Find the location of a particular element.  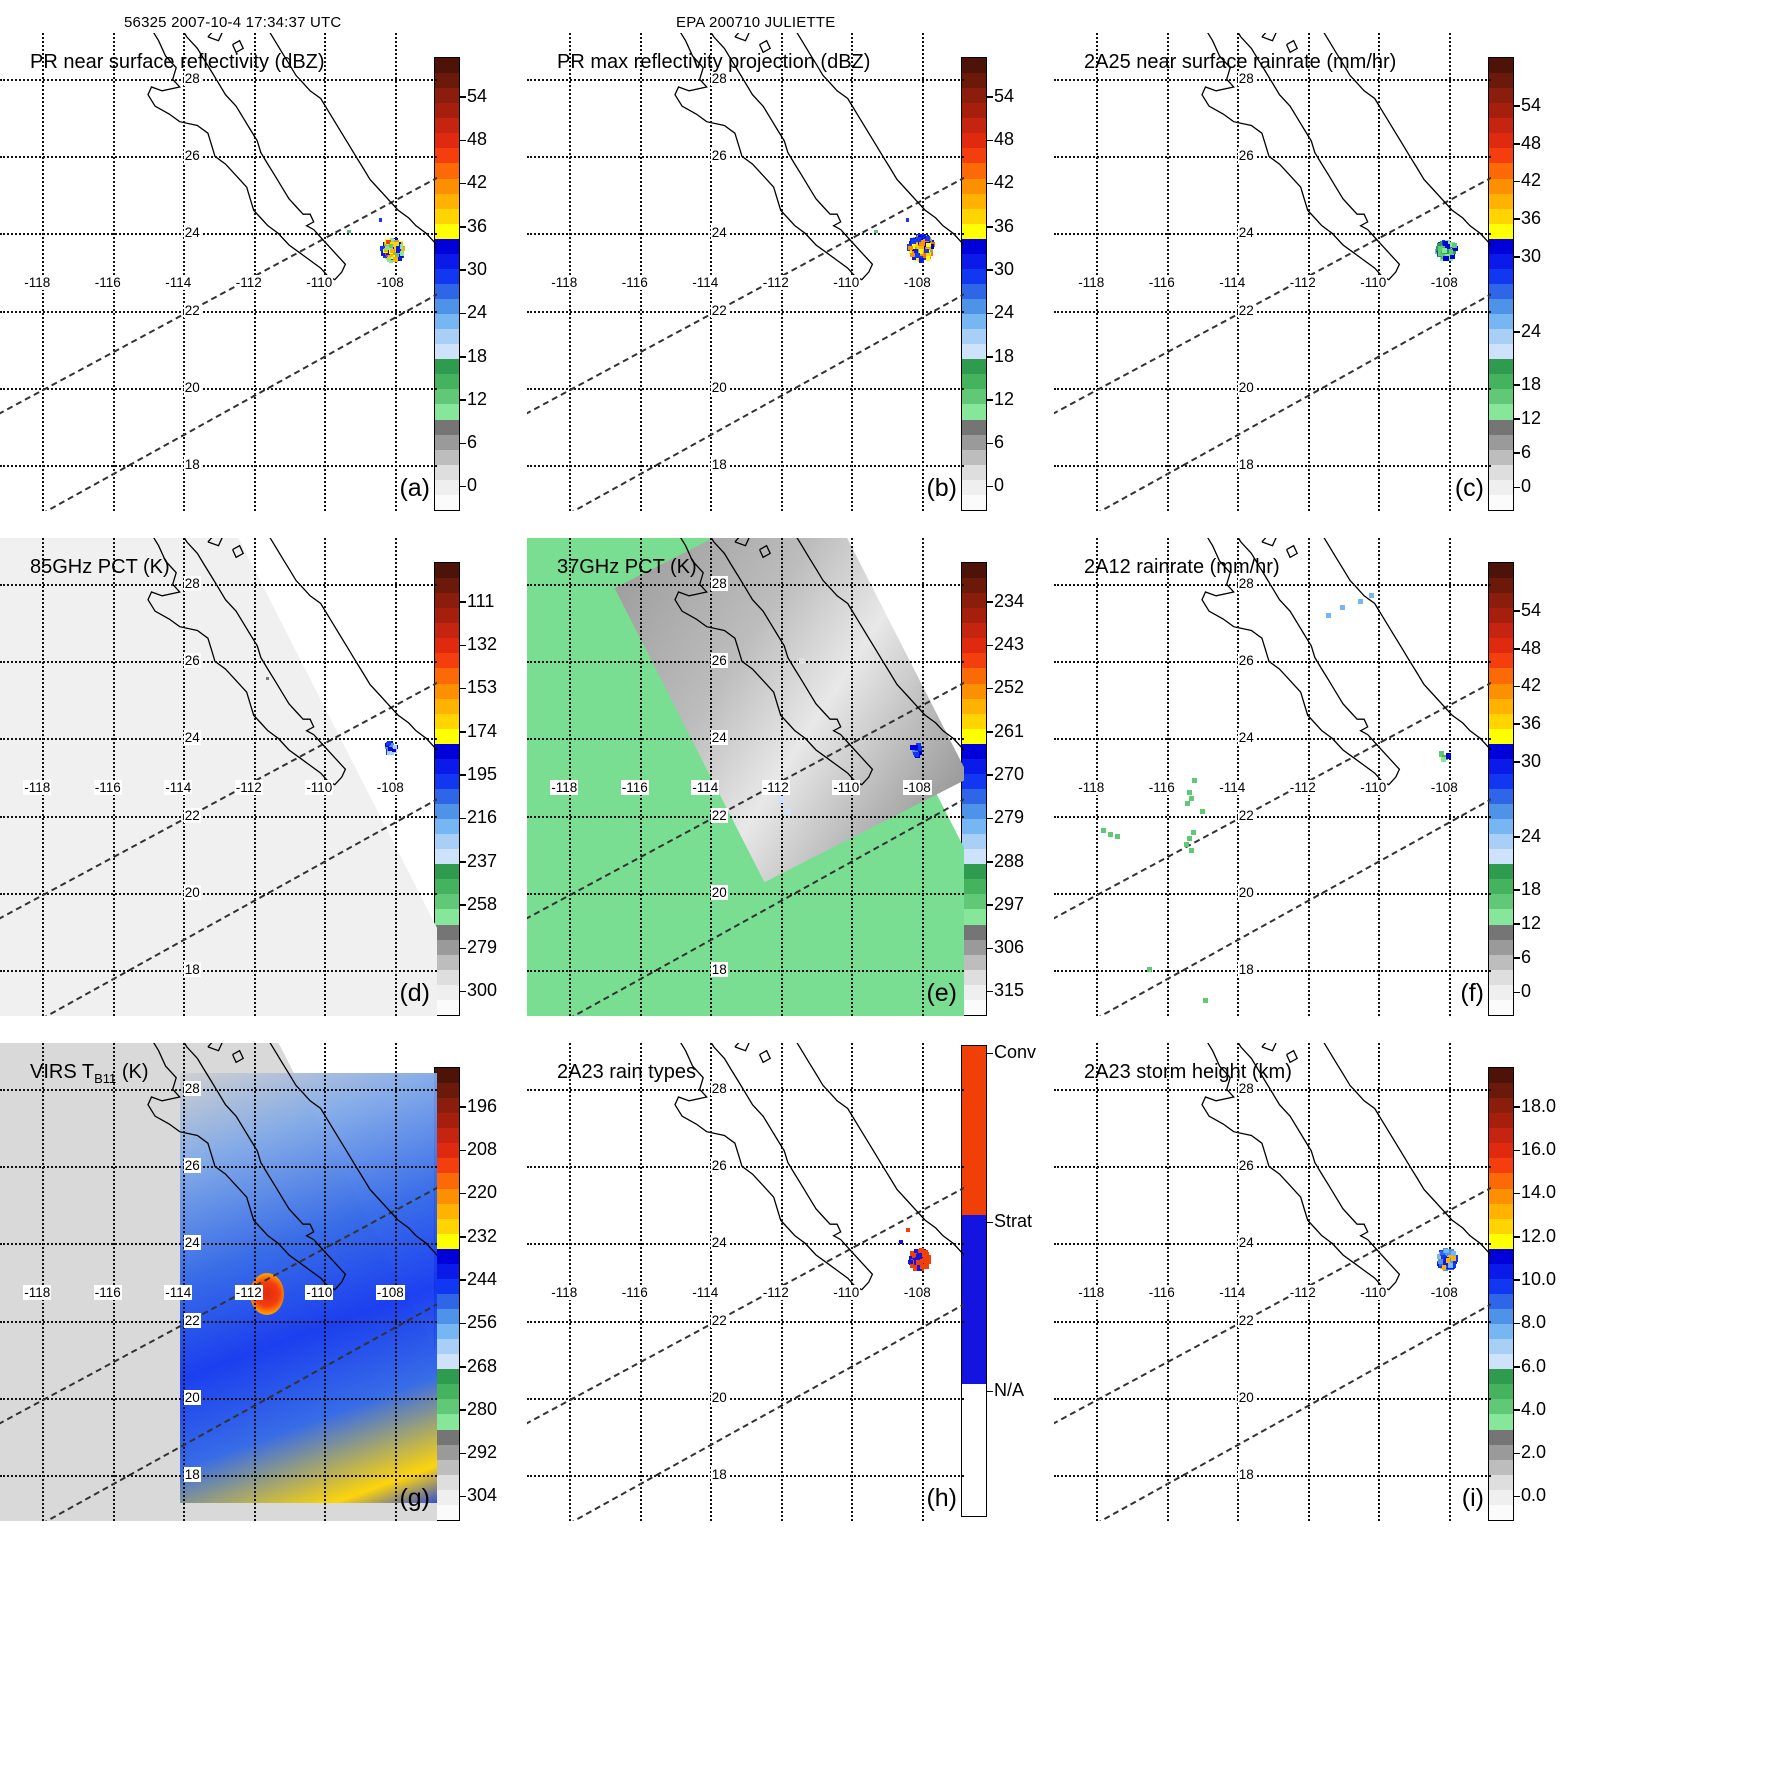

colorbar-f is located at coordinates (1501, 789).